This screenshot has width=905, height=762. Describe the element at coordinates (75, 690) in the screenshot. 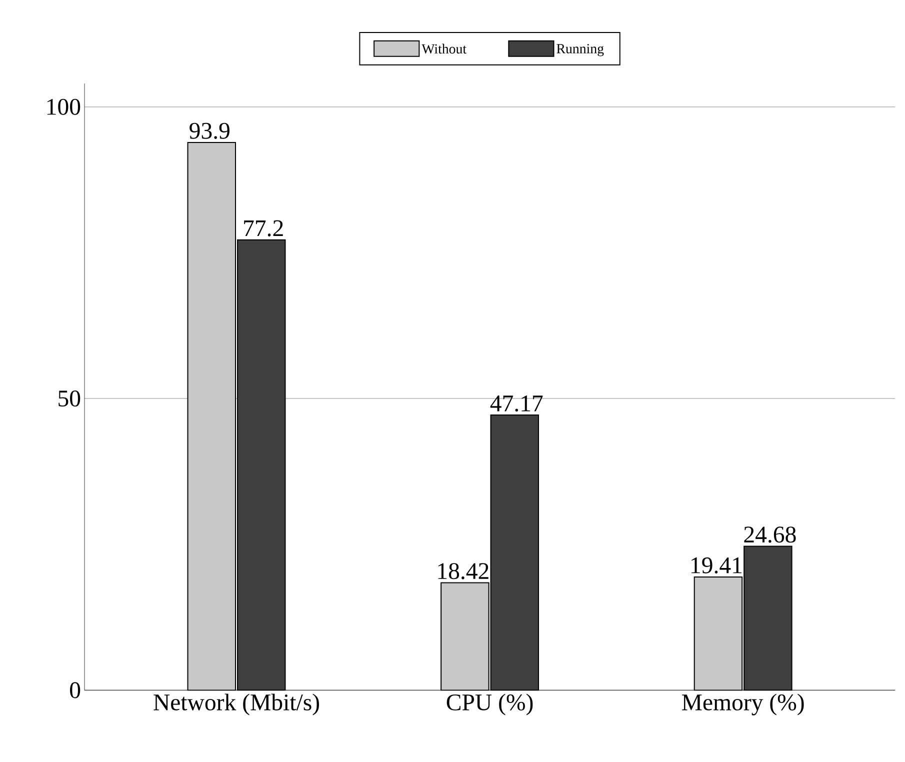

I see `y-tick-label: 0` at that location.